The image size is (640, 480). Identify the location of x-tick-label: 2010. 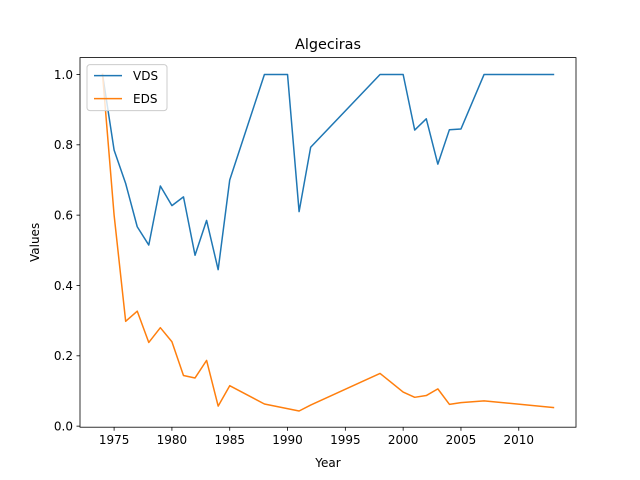
(518, 440).